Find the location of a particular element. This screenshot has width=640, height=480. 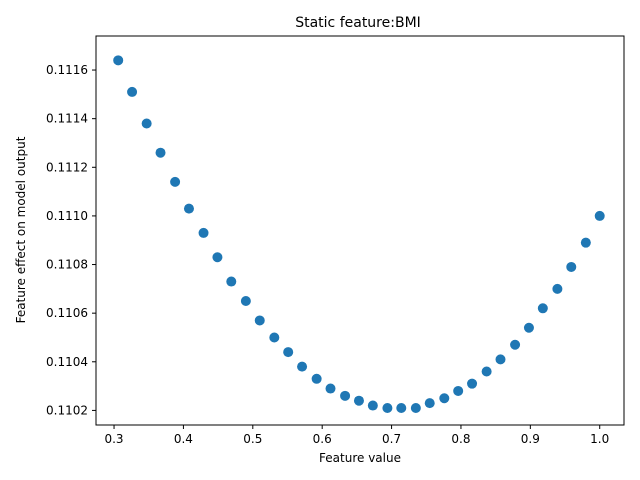

x-tick-label: 0.7 is located at coordinates (391, 439).